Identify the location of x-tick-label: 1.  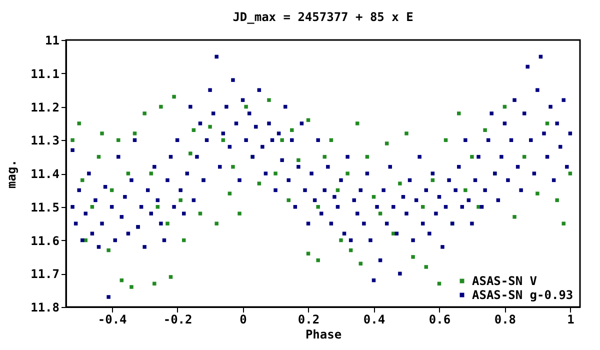
(570, 319).